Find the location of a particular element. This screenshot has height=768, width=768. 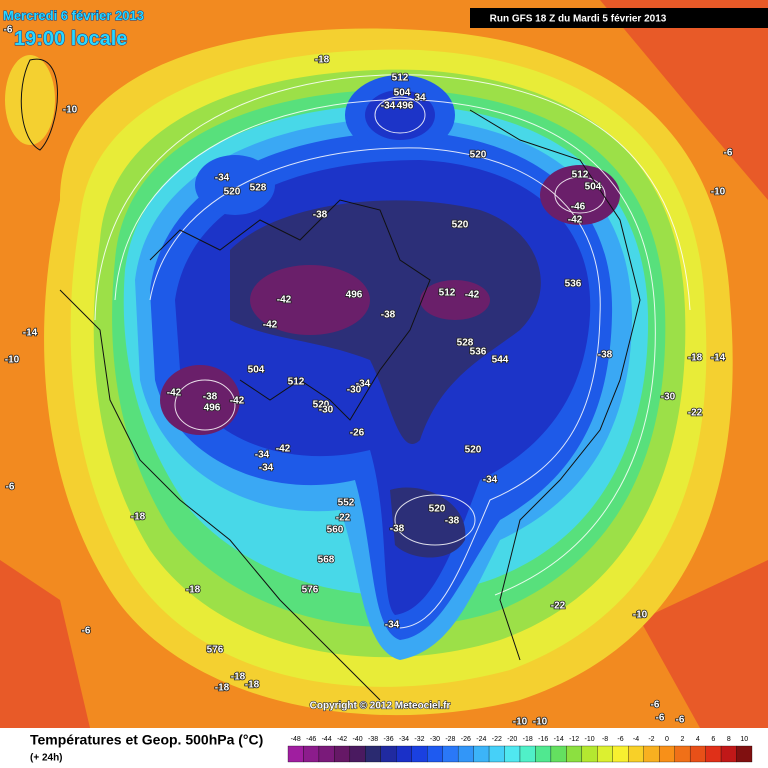

contour-label: 504 is located at coordinates (256, 370).